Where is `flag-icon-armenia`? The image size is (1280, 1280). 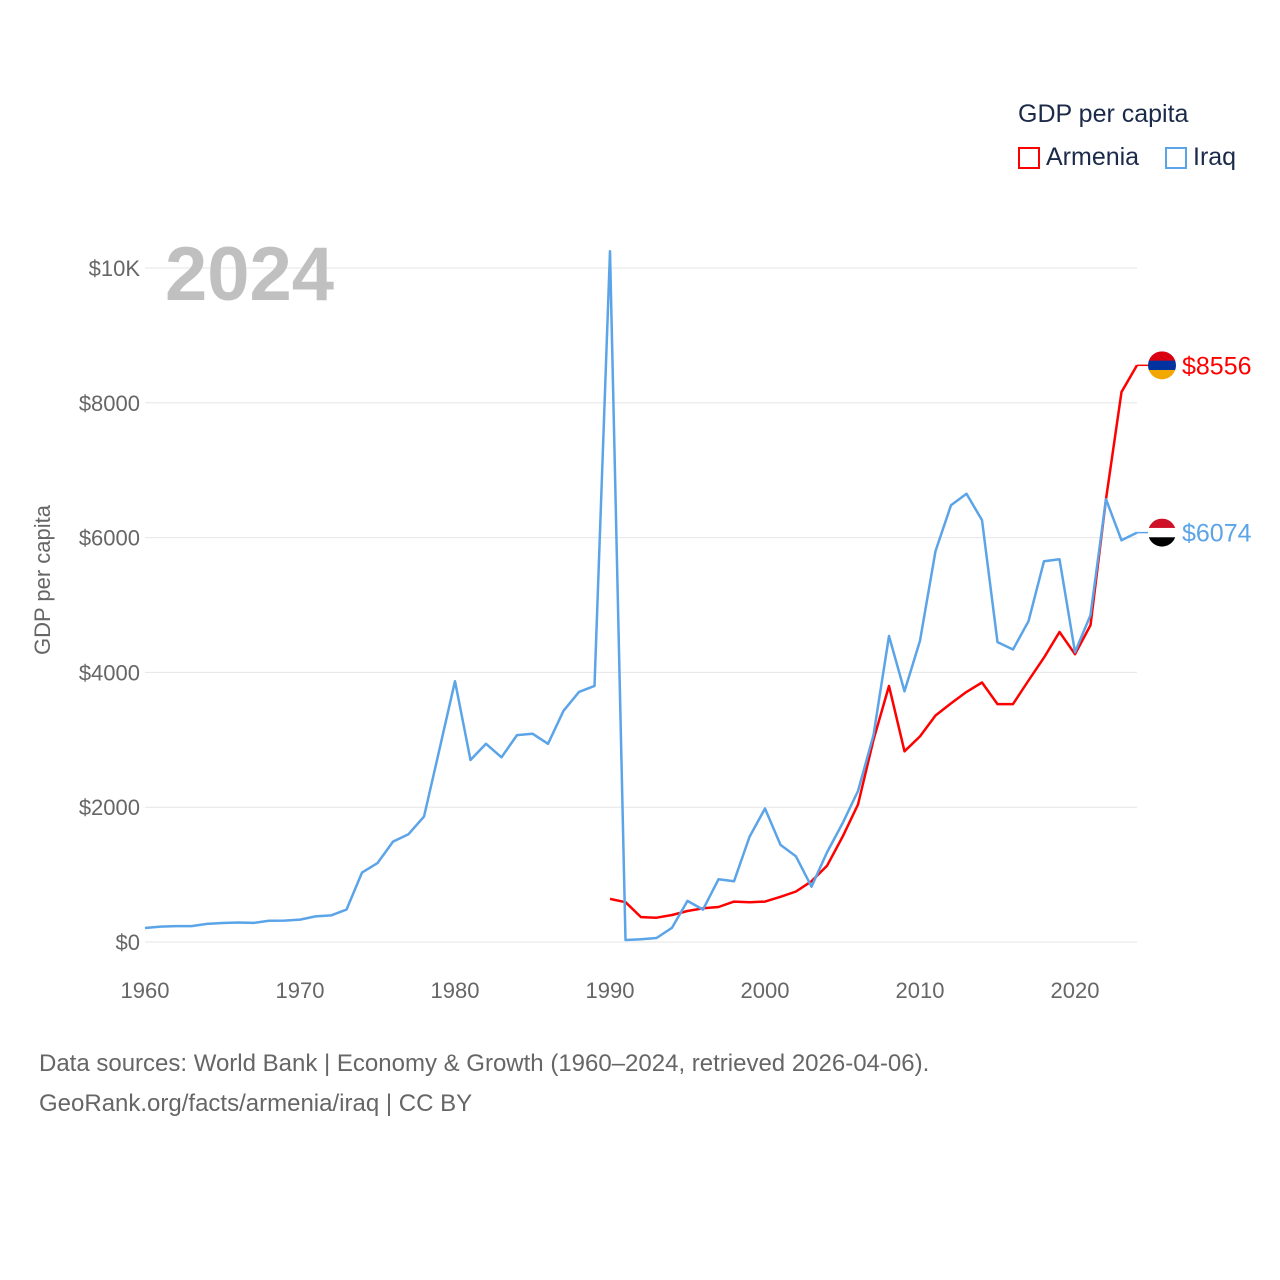
flag-icon-armenia is located at coordinates (1162, 365).